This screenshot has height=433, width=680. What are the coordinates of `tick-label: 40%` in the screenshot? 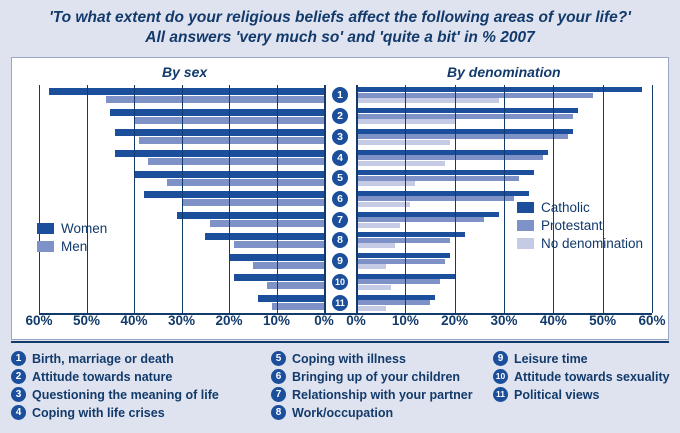 It's located at (553, 320).